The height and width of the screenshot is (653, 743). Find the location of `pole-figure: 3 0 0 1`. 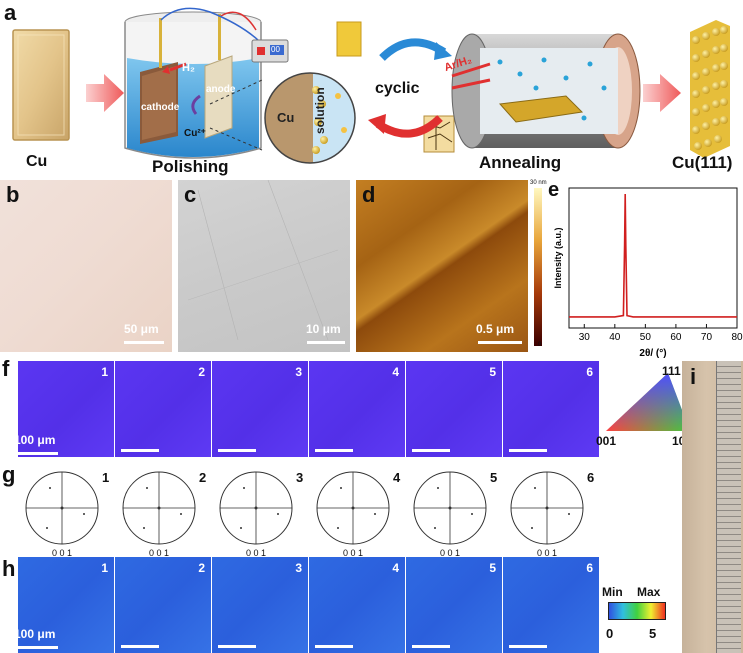

pole-figure: 3 0 0 1 is located at coordinates (262, 513).